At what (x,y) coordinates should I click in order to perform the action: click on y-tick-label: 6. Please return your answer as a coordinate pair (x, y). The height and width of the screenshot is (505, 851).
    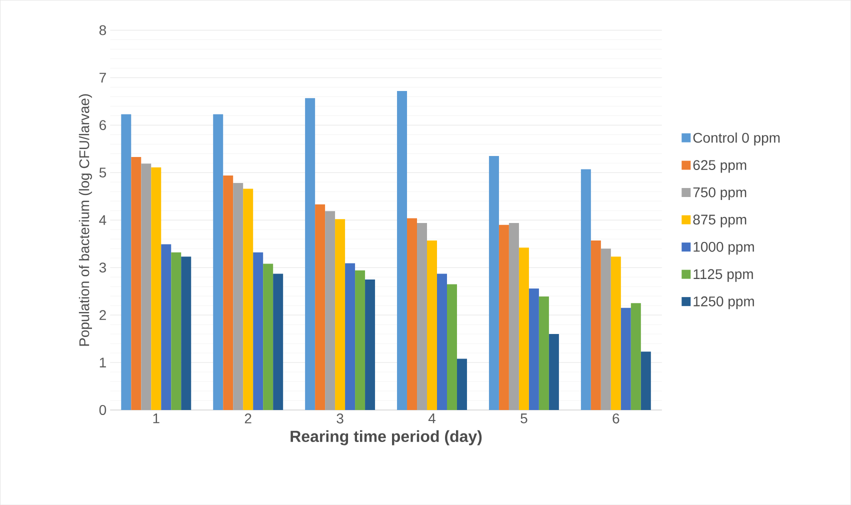
    Looking at the image, I should click on (103, 125).